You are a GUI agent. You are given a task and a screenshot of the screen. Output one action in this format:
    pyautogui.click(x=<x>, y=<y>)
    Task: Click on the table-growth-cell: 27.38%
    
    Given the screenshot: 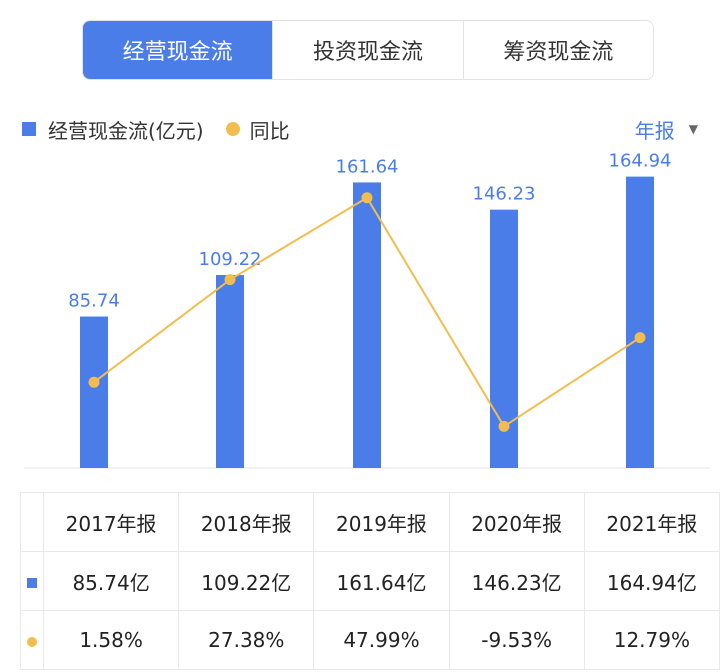 What is the action you would take?
    pyautogui.click(x=246, y=640)
    